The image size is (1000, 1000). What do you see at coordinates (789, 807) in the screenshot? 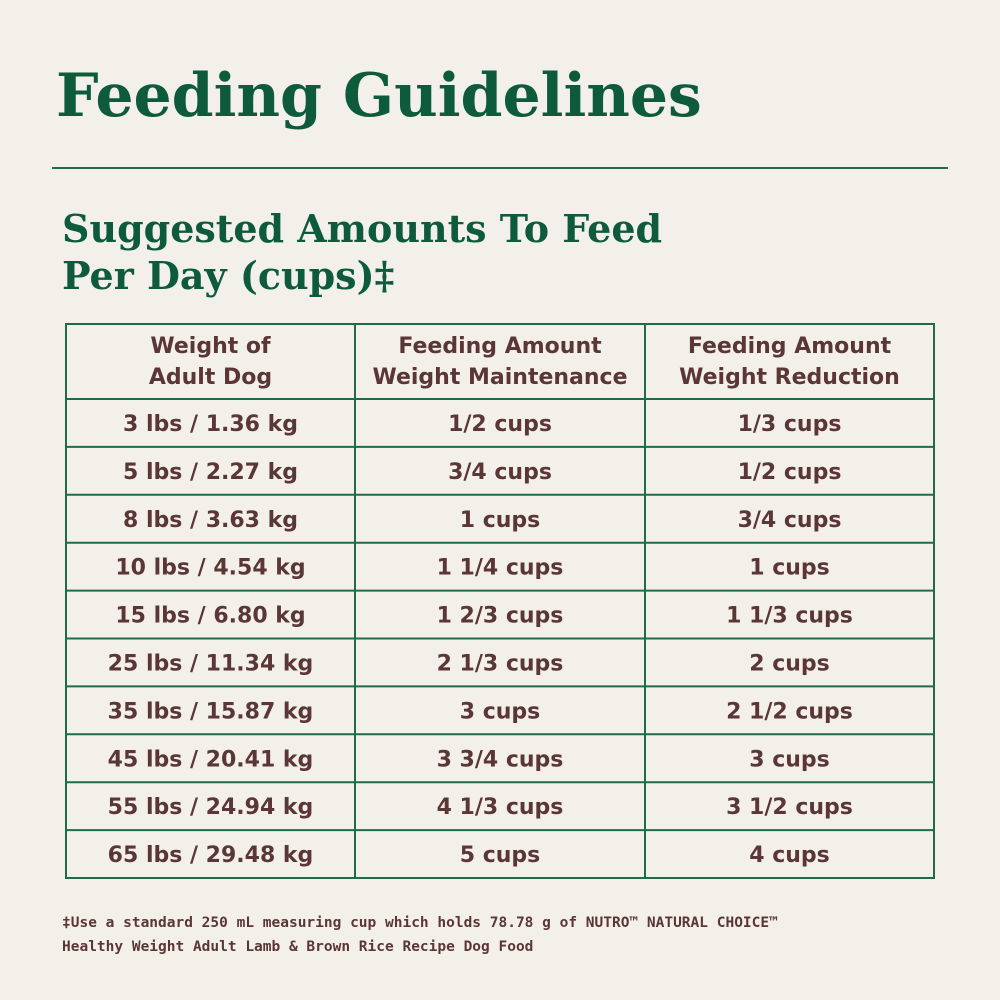
I see `table-cell: 3 1/2 cups` at bounding box center [789, 807].